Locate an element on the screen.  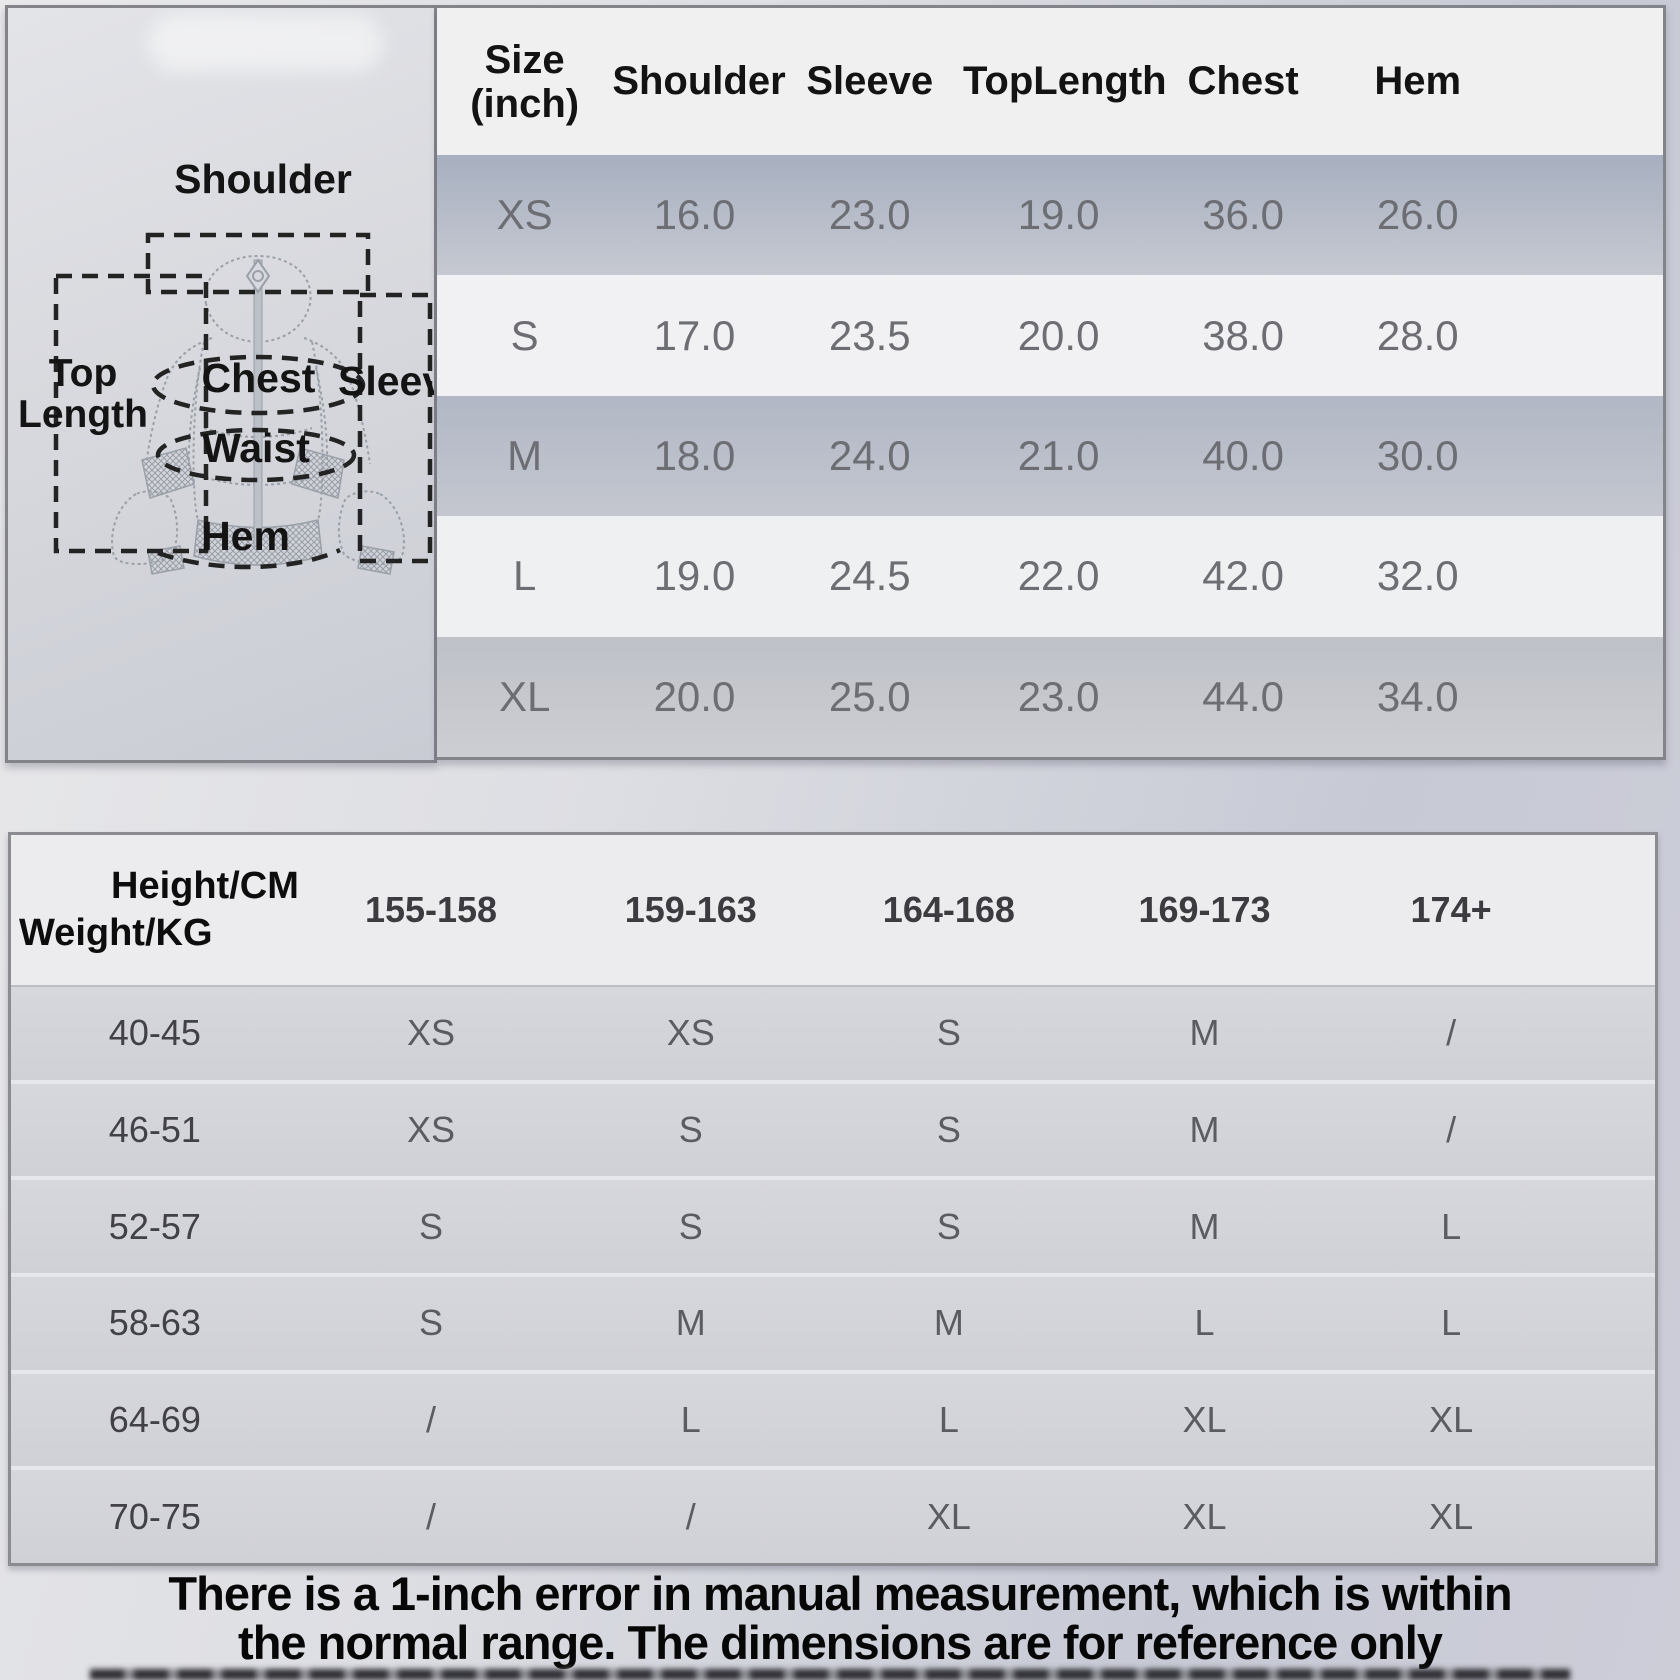
fit-row-46-51: 46-51 XS S S M / is located at coordinates (833, 1128).